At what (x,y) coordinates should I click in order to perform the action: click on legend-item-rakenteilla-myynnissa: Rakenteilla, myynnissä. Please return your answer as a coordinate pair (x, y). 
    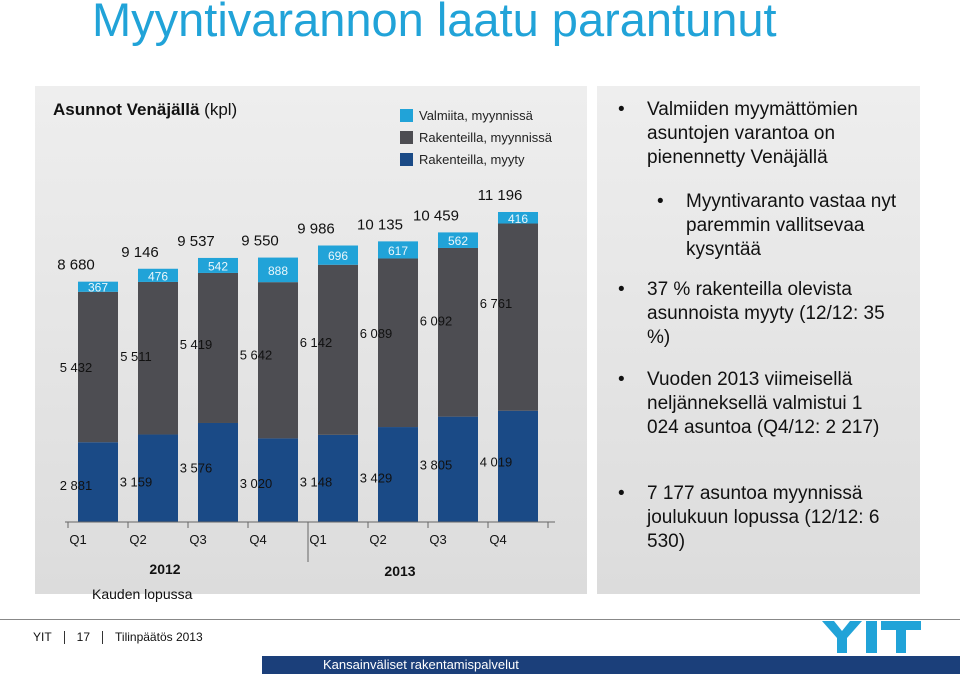
    Looking at the image, I should click on (476, 137).